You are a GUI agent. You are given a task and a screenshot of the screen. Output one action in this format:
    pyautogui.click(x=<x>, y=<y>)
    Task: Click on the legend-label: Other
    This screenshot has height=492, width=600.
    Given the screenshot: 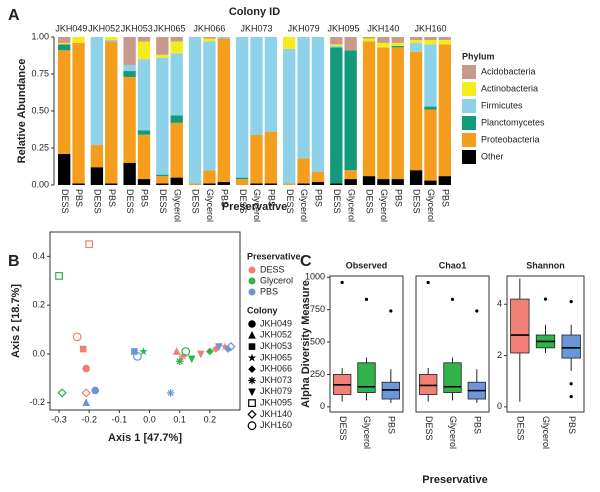 What is the action you would take?
    pyautogui.click(x=492, y=156)
    